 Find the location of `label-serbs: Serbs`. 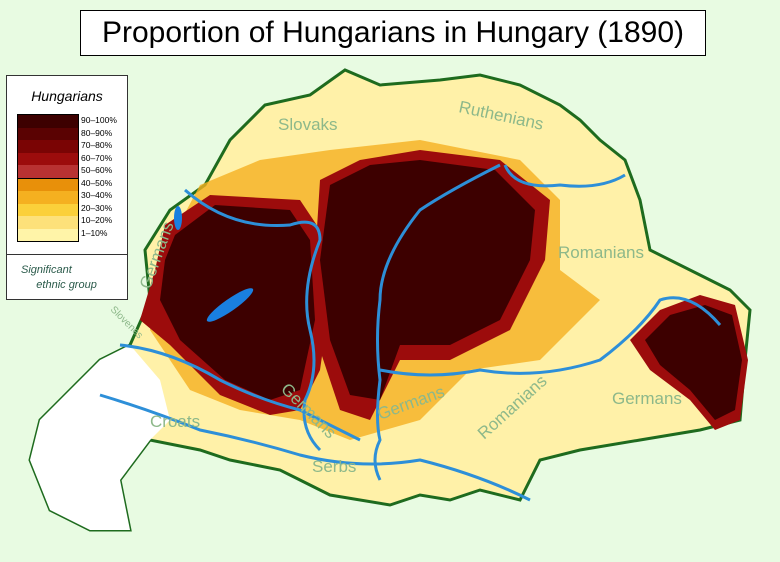

label-serbs: Serbs is located at coordinates (334, 466).